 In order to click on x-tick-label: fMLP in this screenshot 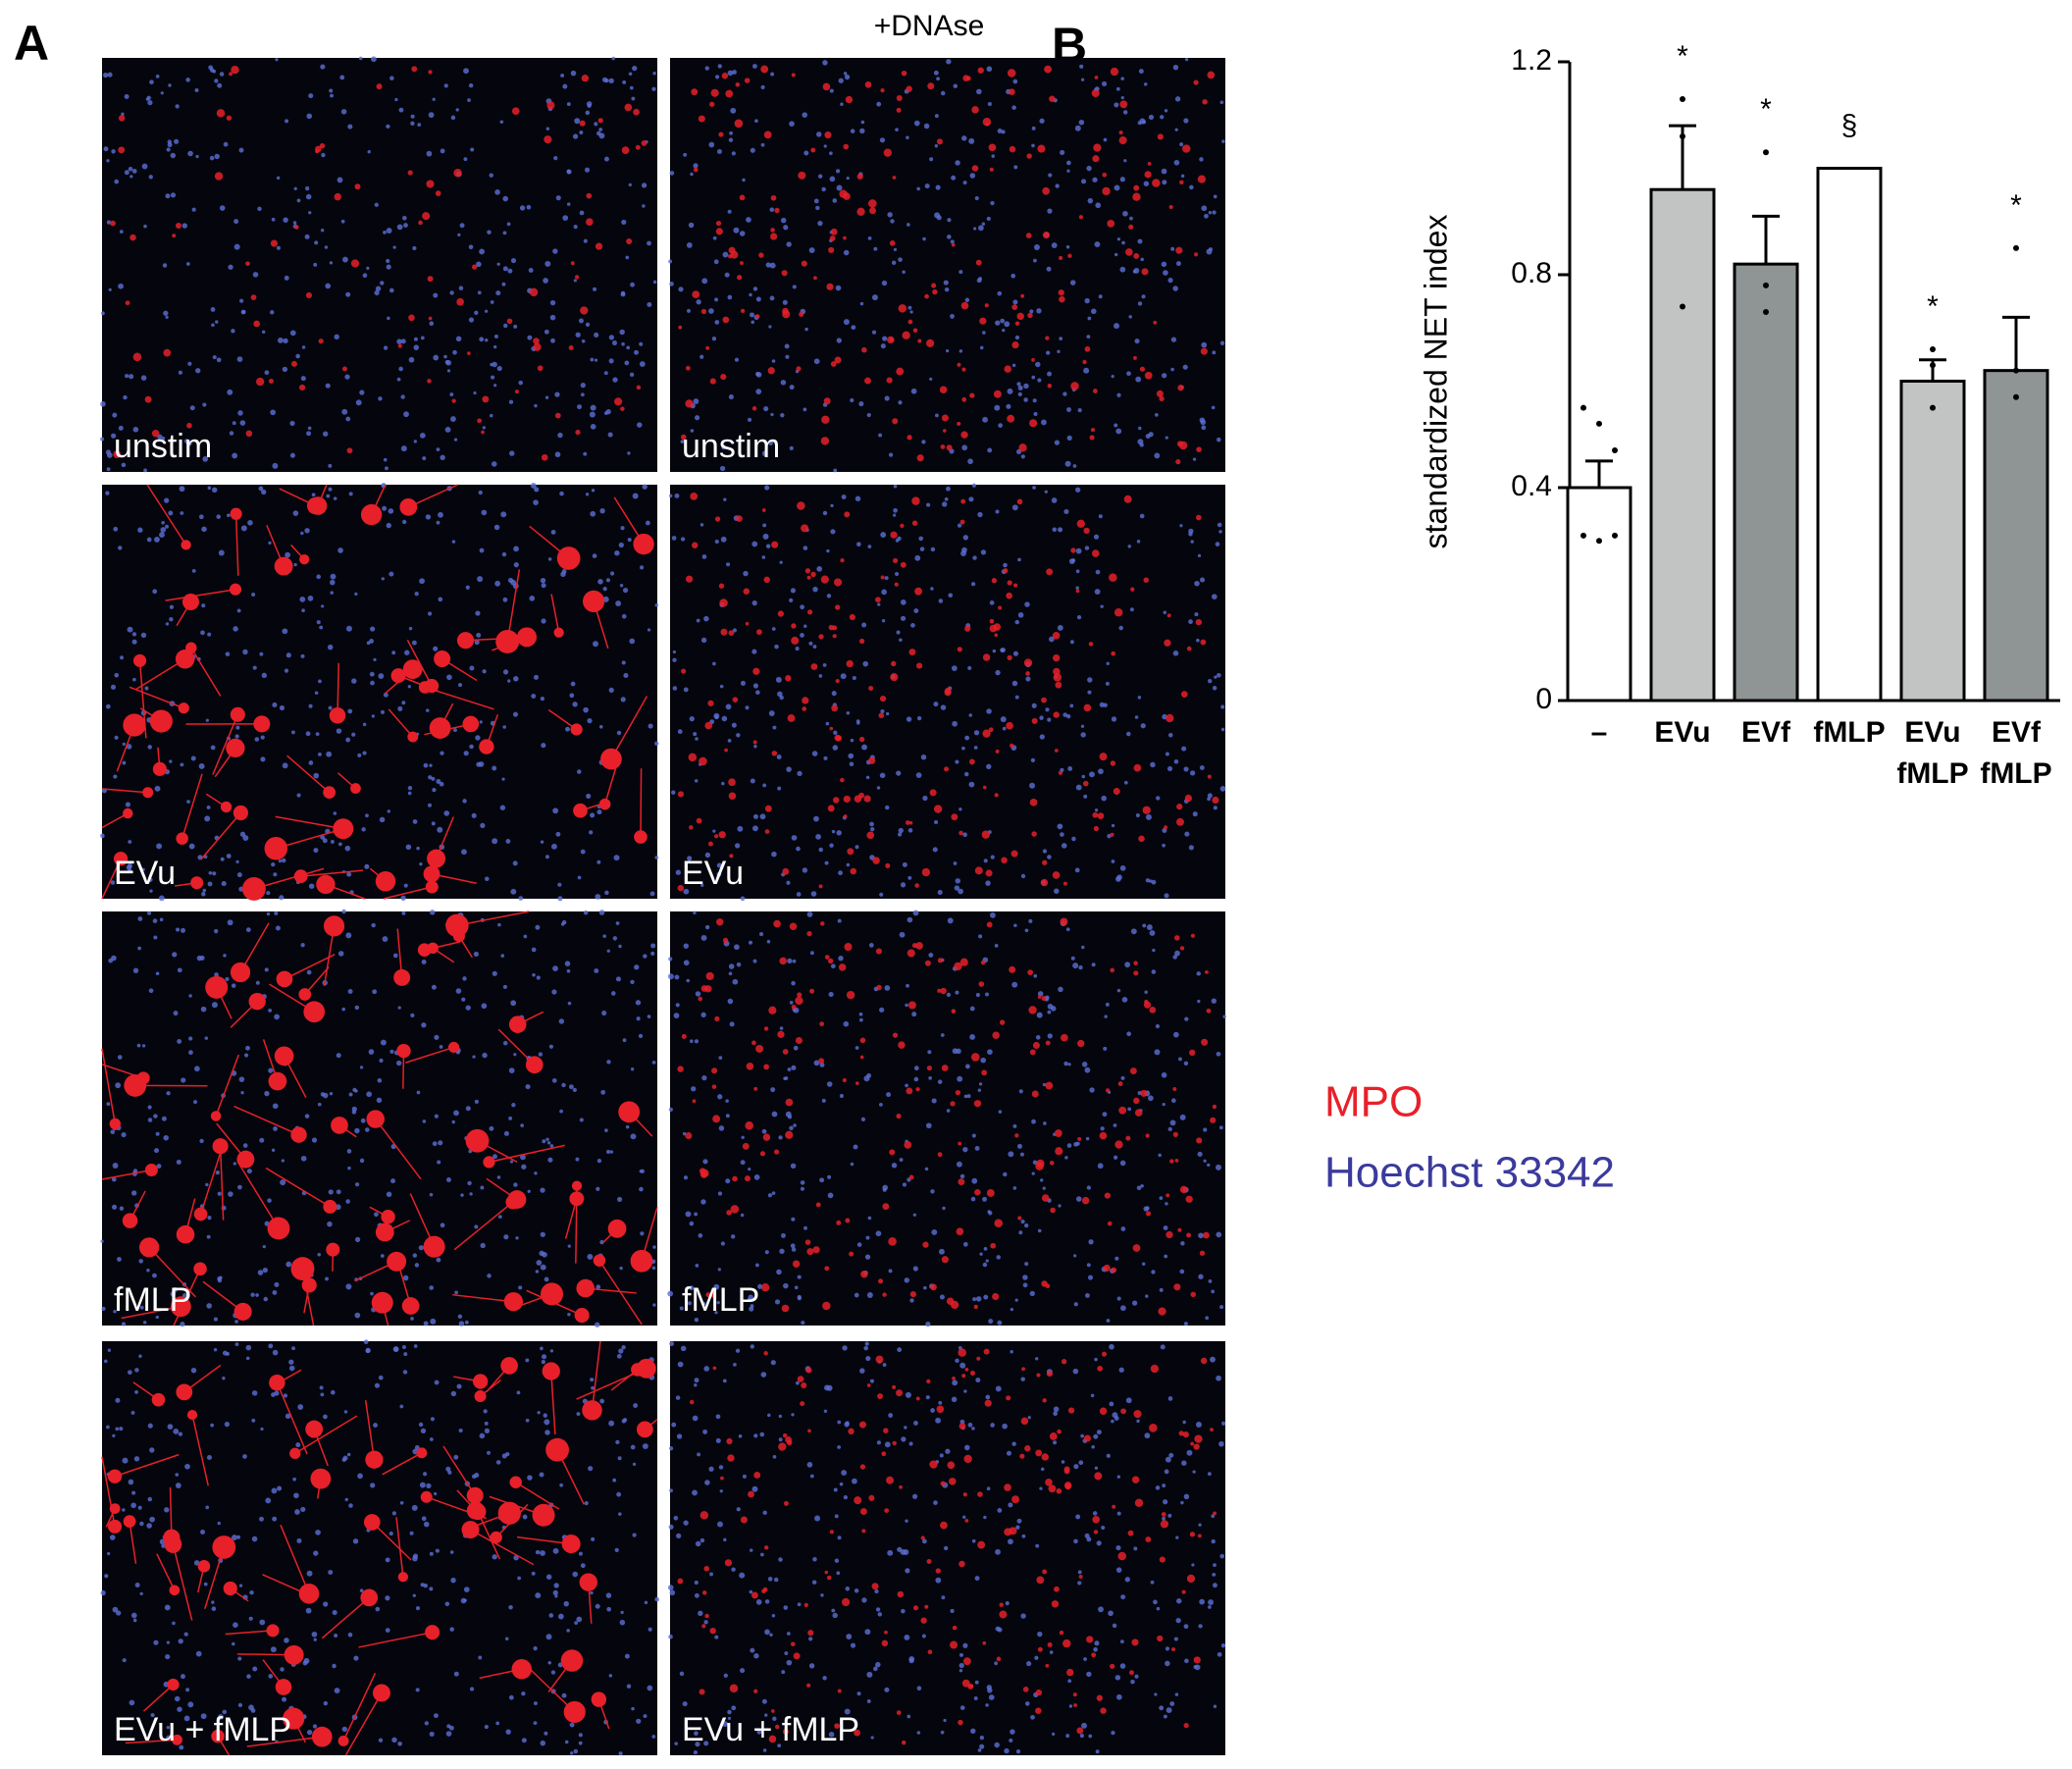, I will do `click(1849, 732)`.